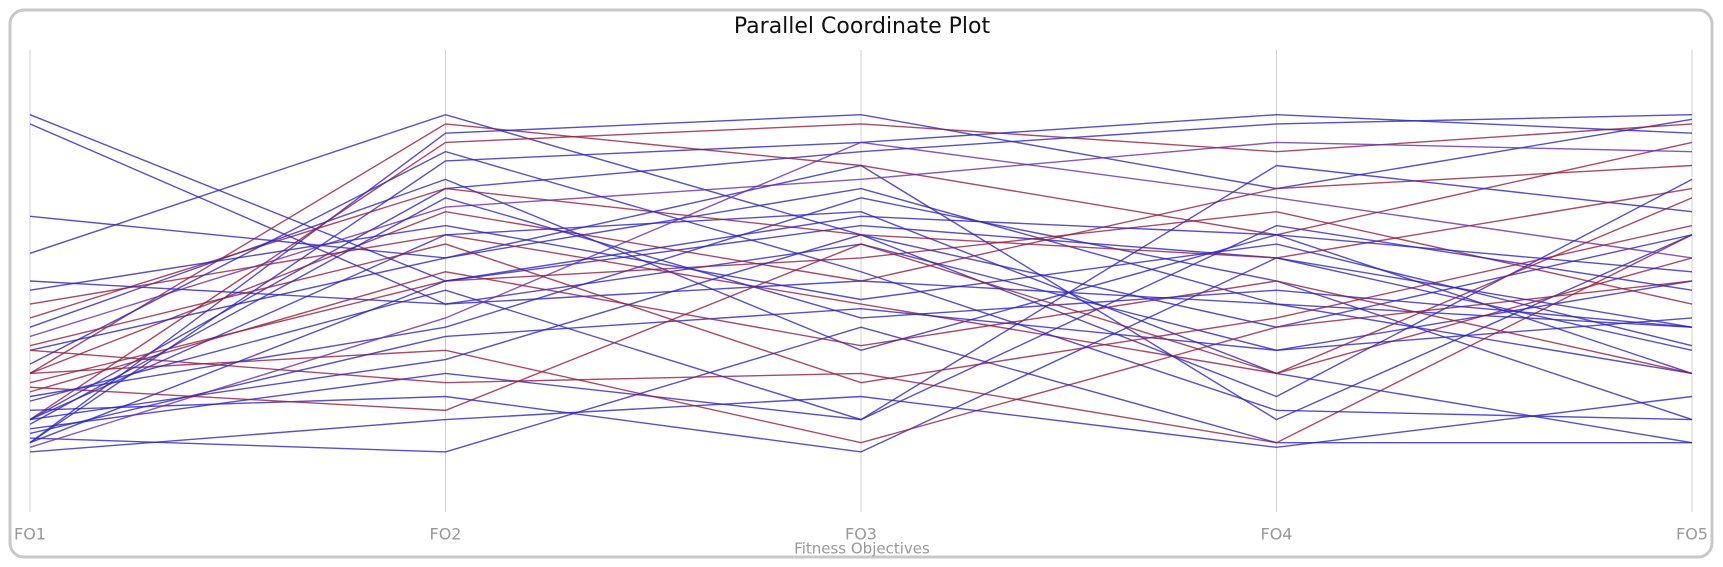  I want to click on axis-label: FO5, so click(1692, 534).